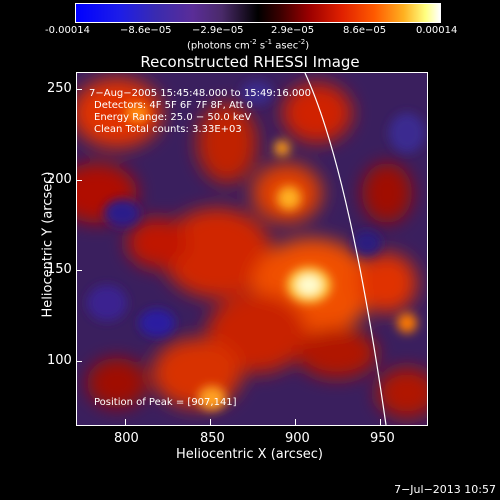 The image size is (500, 500). I want to click on colorbar-tick: 8.6e−05, so click(365, 30).